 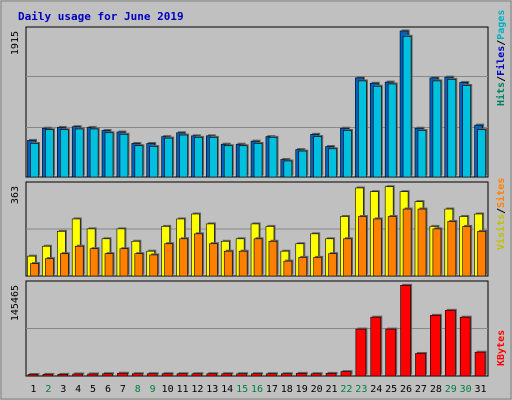 What do you see at coordinates (93, 389) in the screenshot?
I see `day-label: 5` at bounding box center [93, 389].